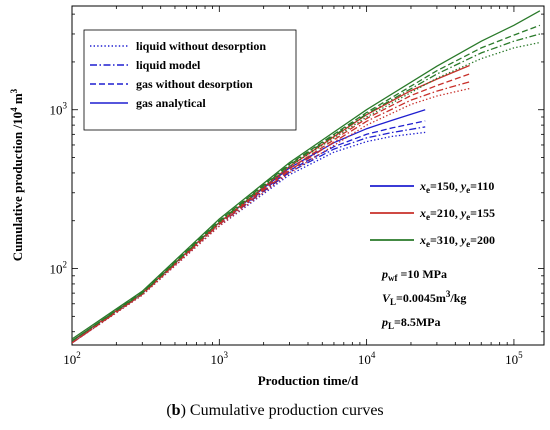 The width and height of the screenshot is (550, 430). Describe the element at coordinates (456, 187) in the screenshot. I see `case-legend-label: xe=150, ye=110` at that location.